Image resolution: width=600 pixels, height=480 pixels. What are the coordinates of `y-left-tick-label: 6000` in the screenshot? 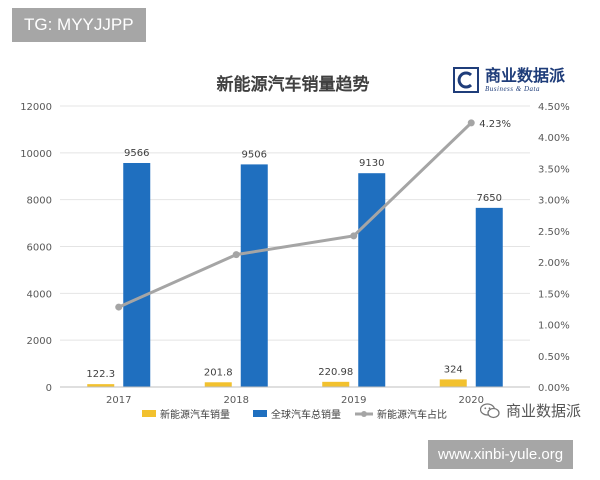 It's located at (39, 248).